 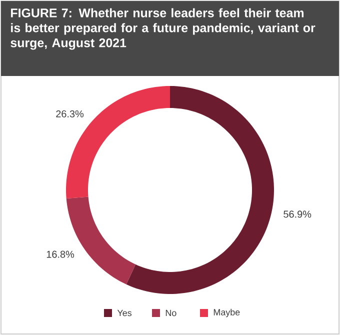 What do you see at coordinates (163, 29) in the screenshot?
I see `chart-title: FIGURE 7: Whether nurse leaders feel their team is better prepared for a future pandemic, variant or surge, August 2021` at bounding box center [163, 29].